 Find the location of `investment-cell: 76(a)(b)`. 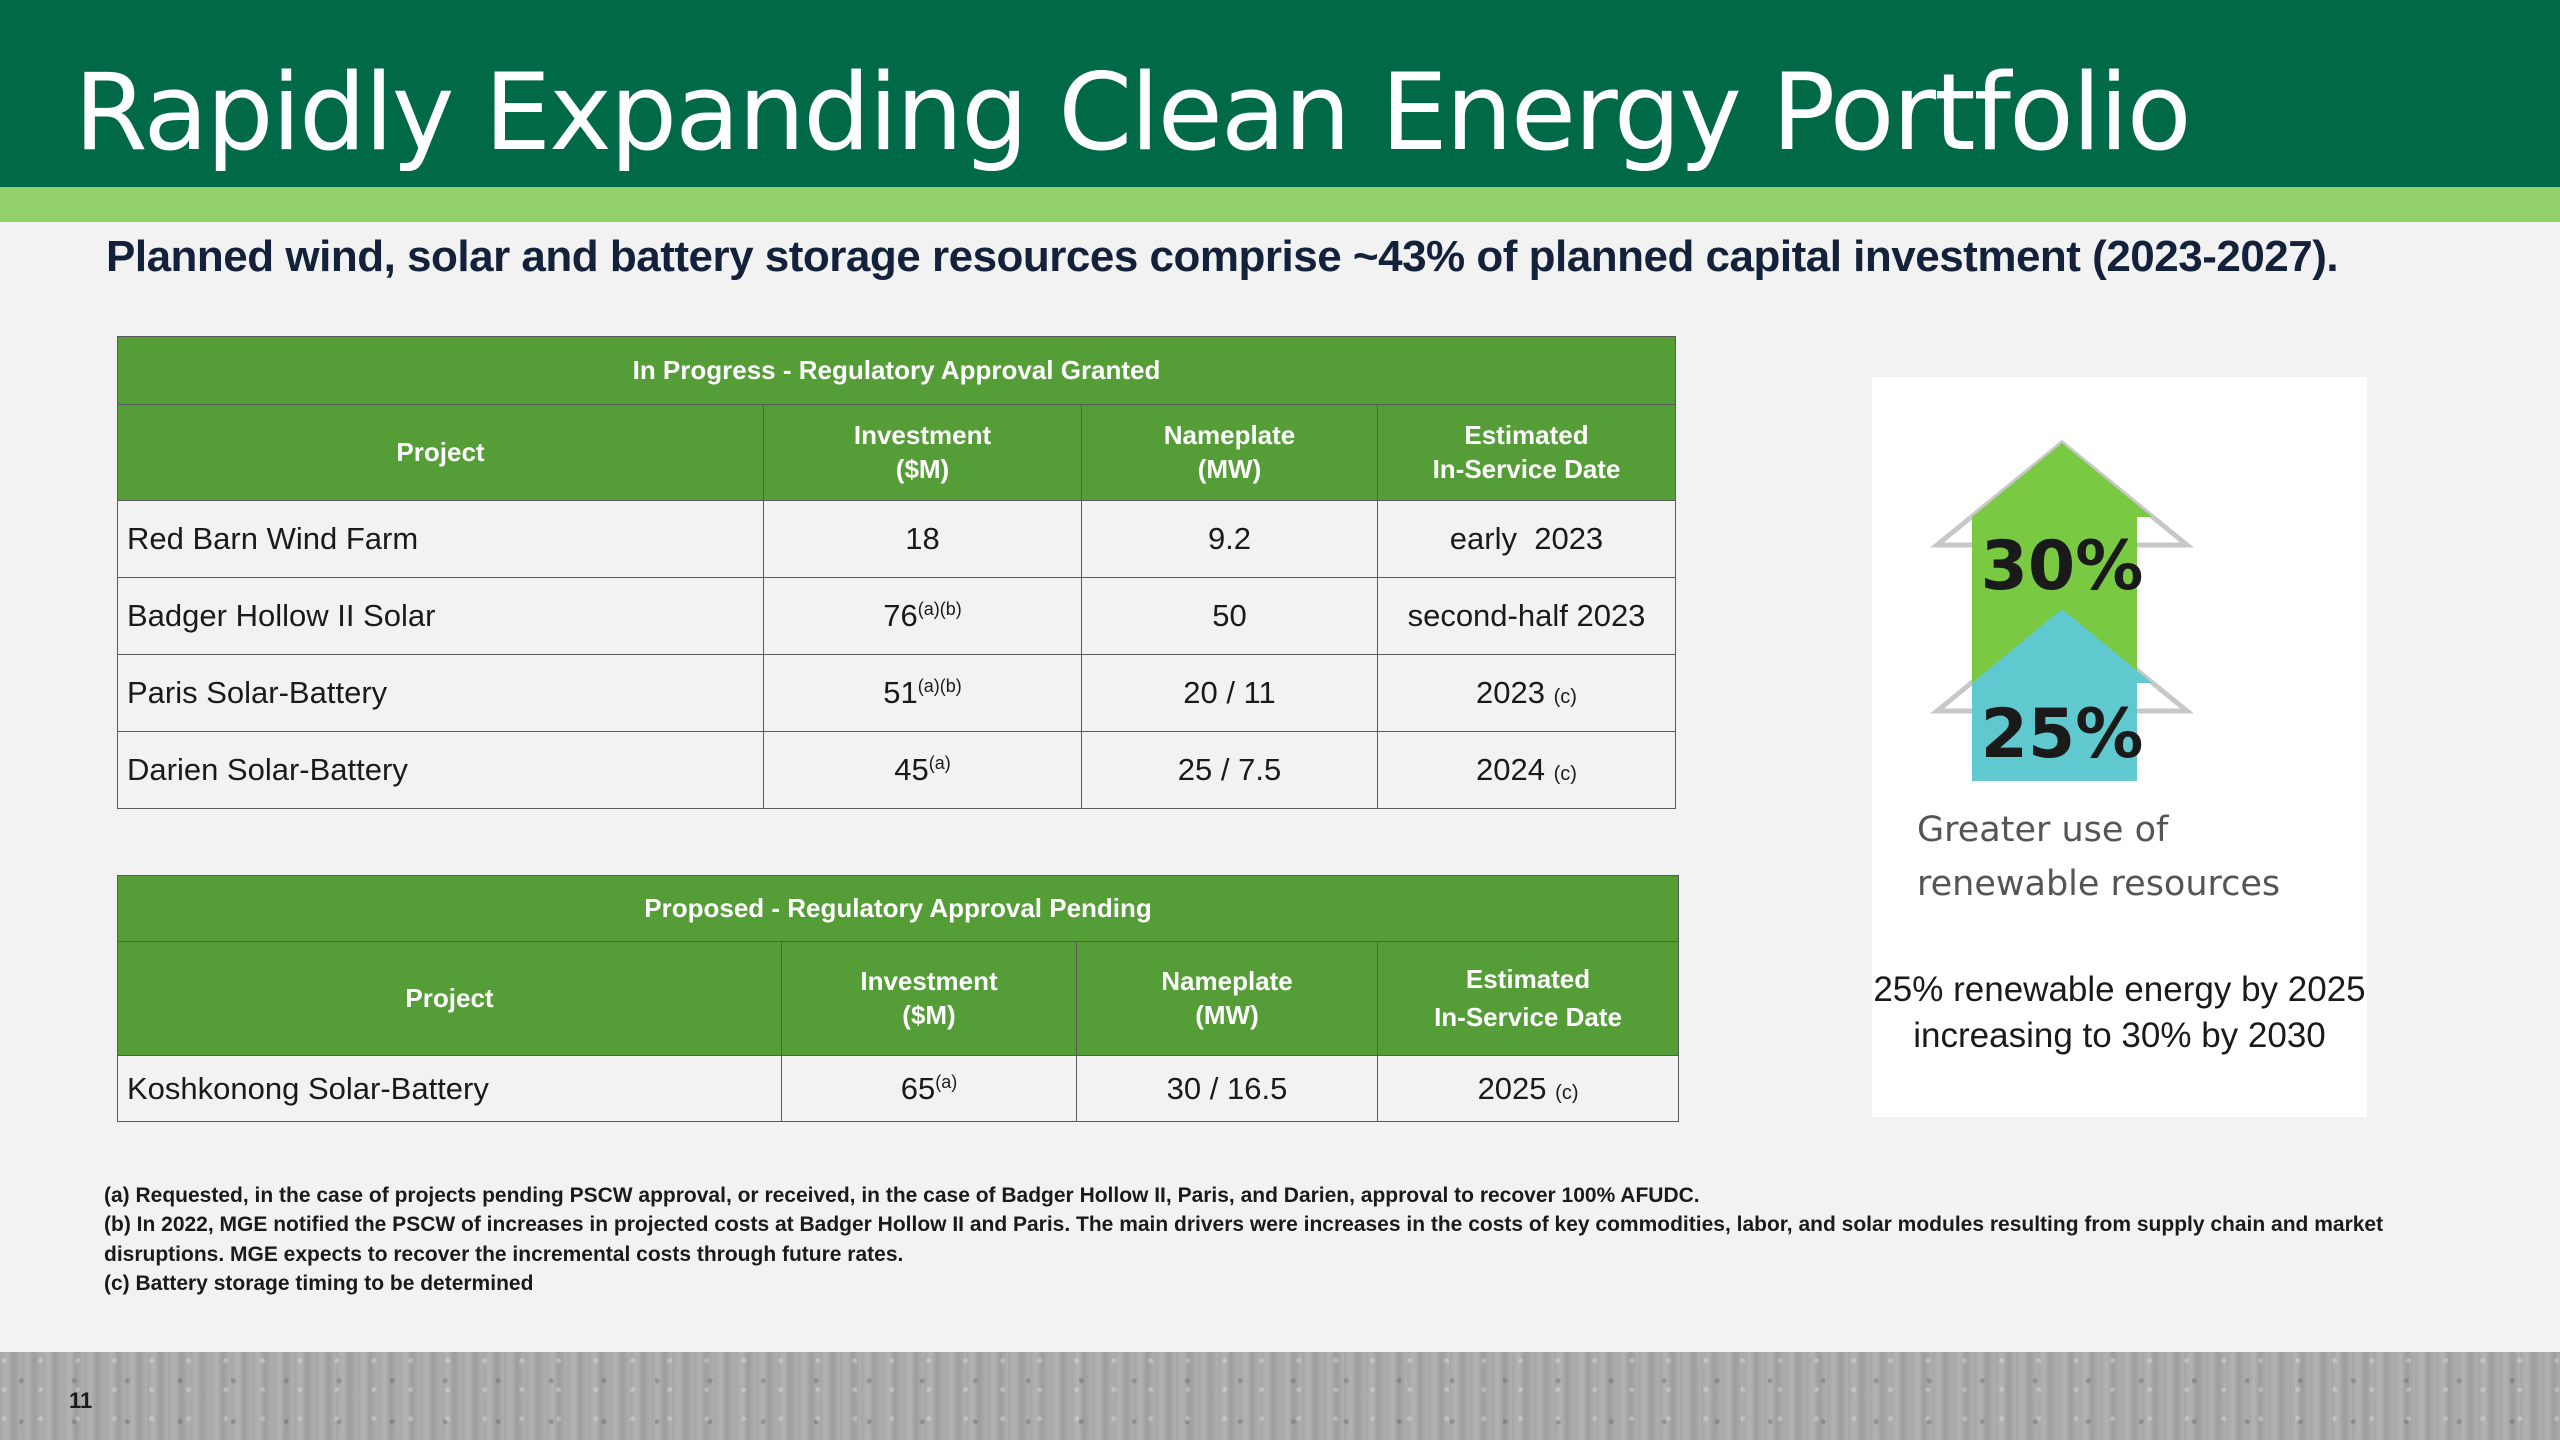

investment-cell: 76(a)(b) is located at coordinates (922, 616).